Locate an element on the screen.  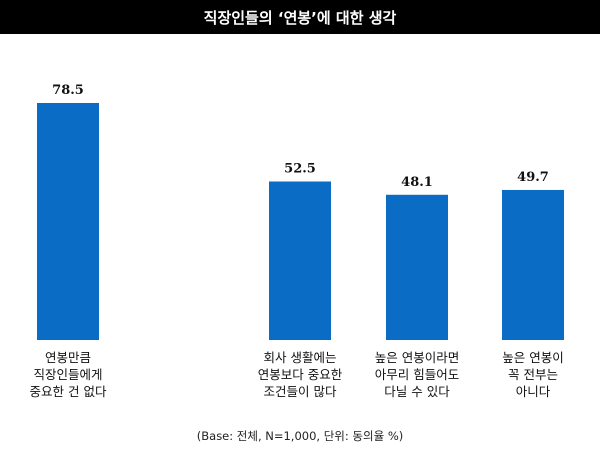
footnote: (Base: 전체, N=1,000, 단위: 동의율 %) is located at coordinates (300, 436).